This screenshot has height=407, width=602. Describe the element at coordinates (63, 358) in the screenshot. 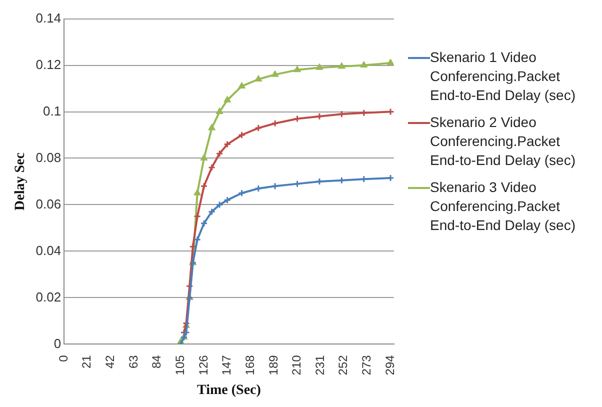

I see `x-tick-label: 0` at that location.